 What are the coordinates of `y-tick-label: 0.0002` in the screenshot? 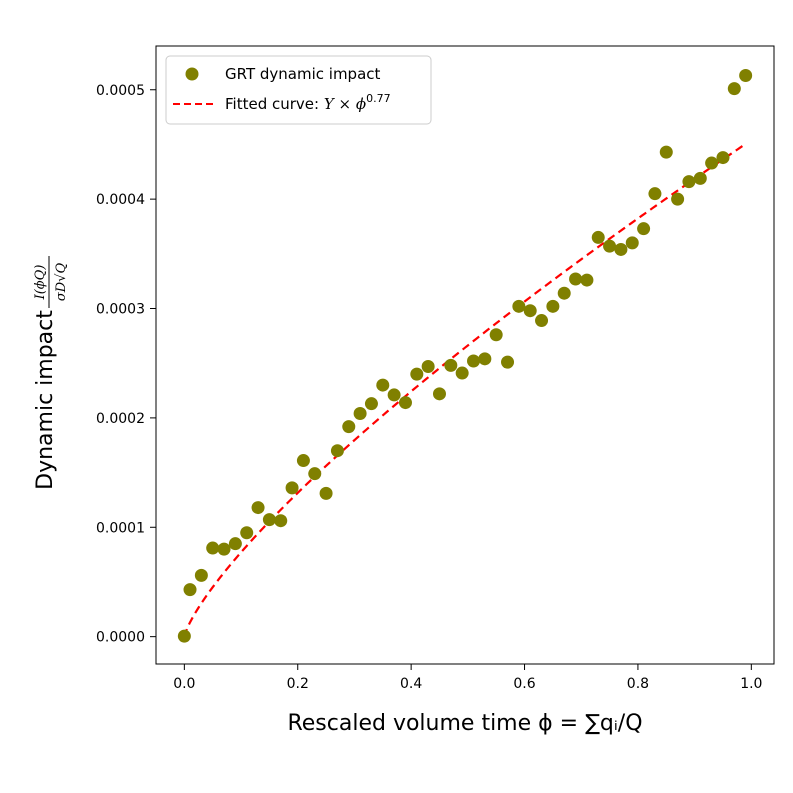 It's located at (120, 419).